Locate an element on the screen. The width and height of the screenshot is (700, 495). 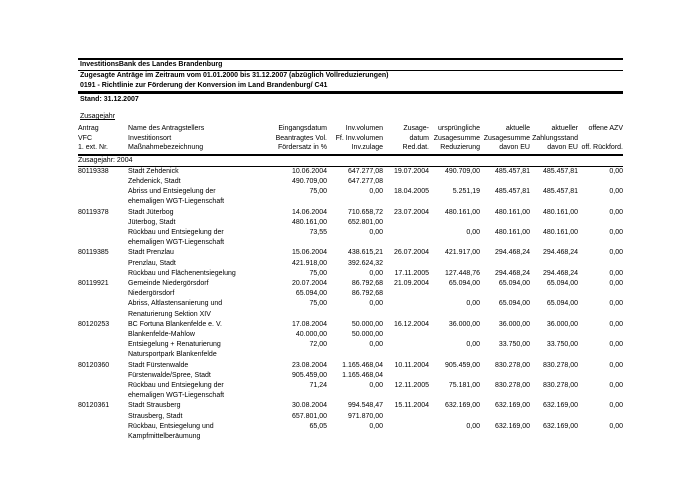
table-cell: 5.251,19 is located at coordinates (466, 192).